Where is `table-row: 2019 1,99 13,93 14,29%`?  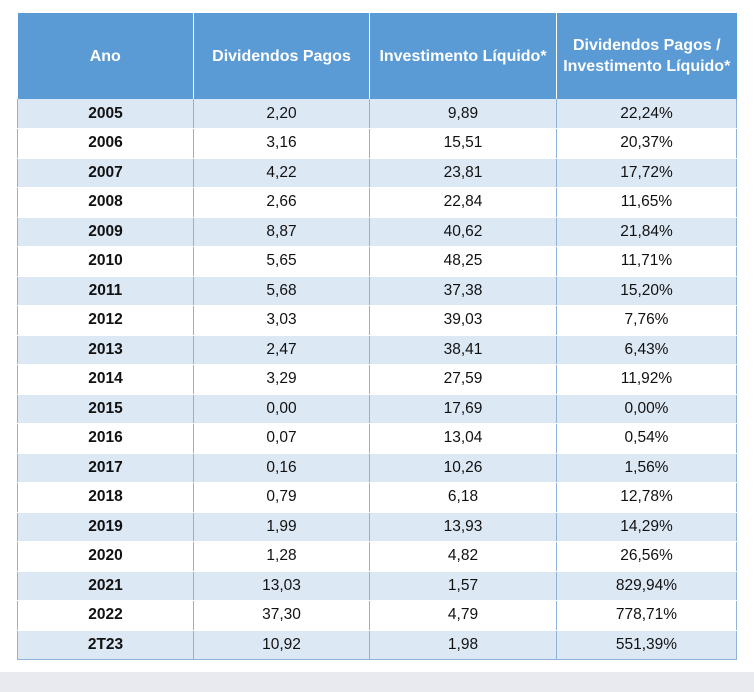
table-row: 2019 1,99 13,93 14,29% is located at coordinates (377, 527).